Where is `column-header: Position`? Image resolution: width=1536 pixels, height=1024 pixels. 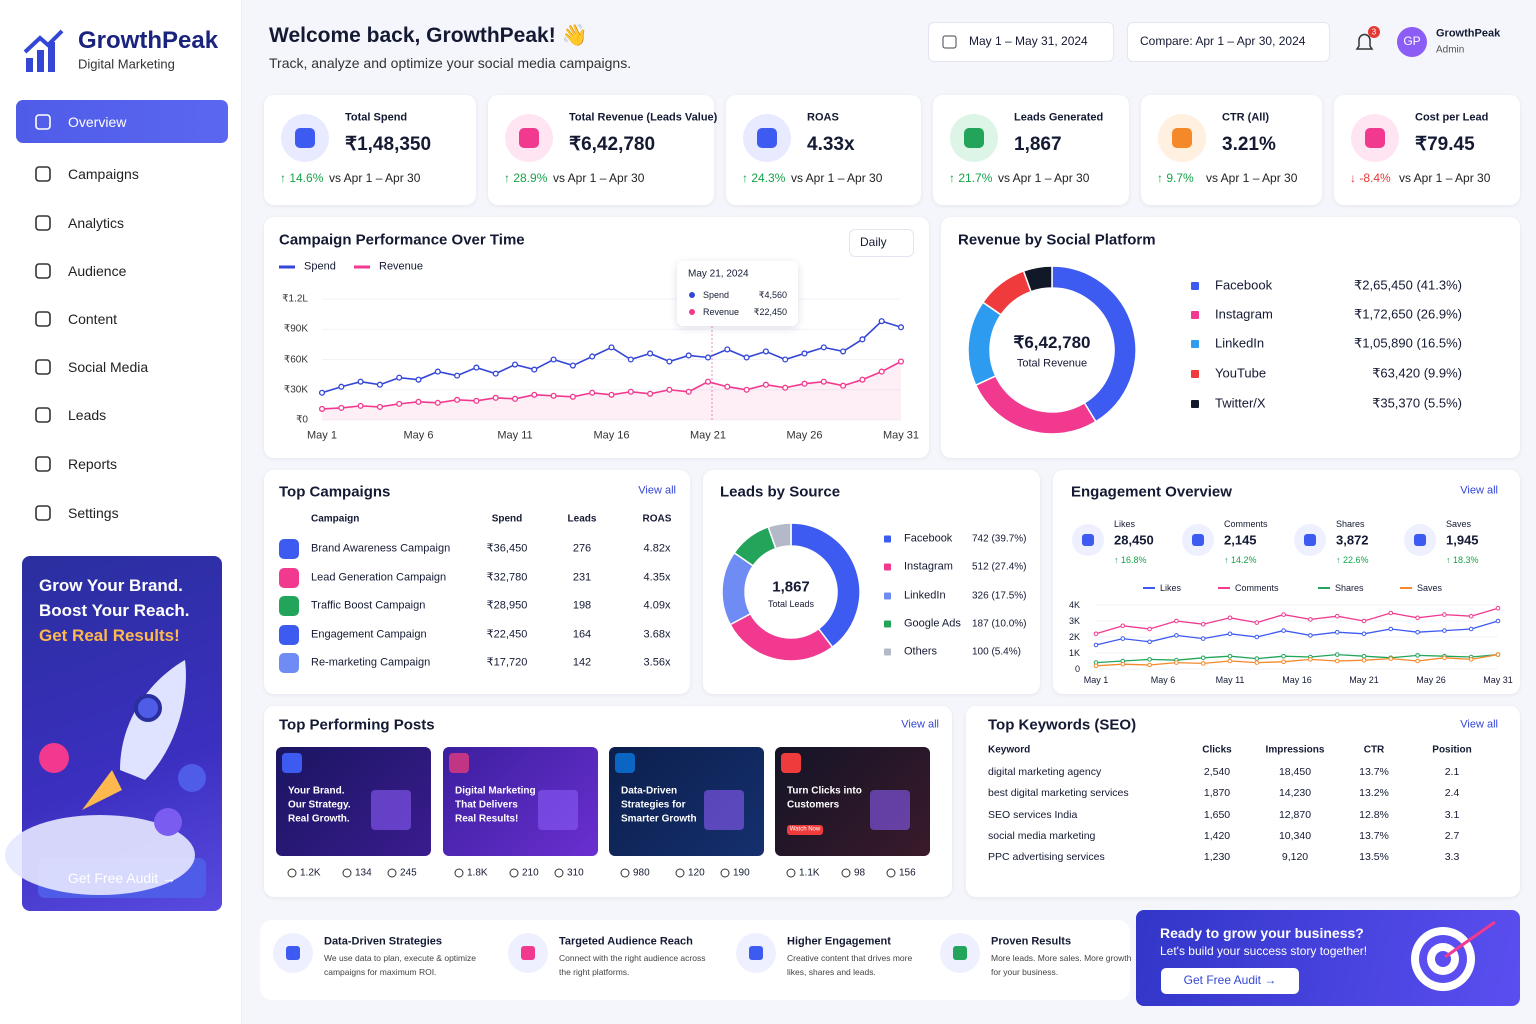 column-header: Position is located at coordinates (1452, 750).